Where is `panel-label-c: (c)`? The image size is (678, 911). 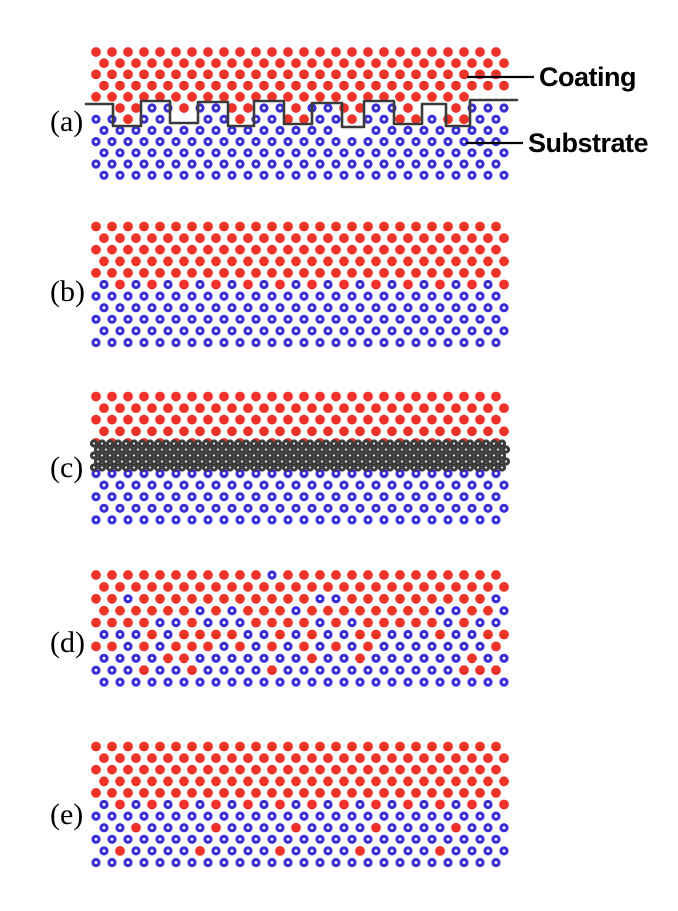
panel-label-c: (c) is located at coordinates (67, 467).